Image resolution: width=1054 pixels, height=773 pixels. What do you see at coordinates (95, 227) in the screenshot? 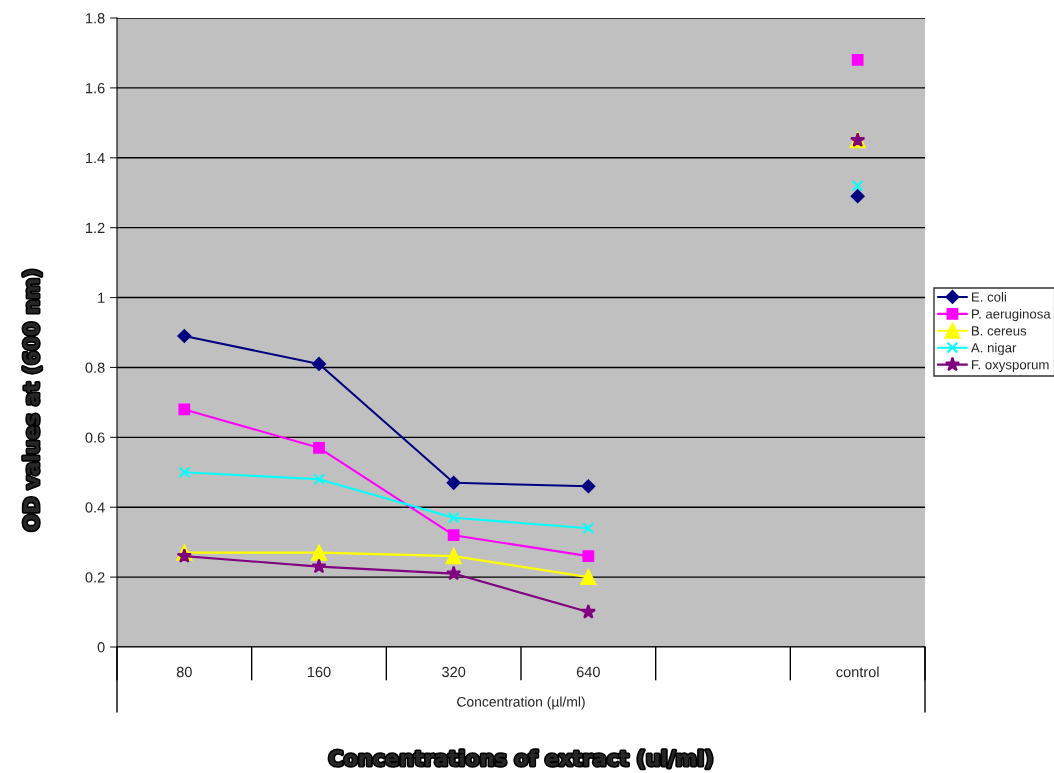
I see `y-tick-label: 1.2` at bounding box center [95, 227].